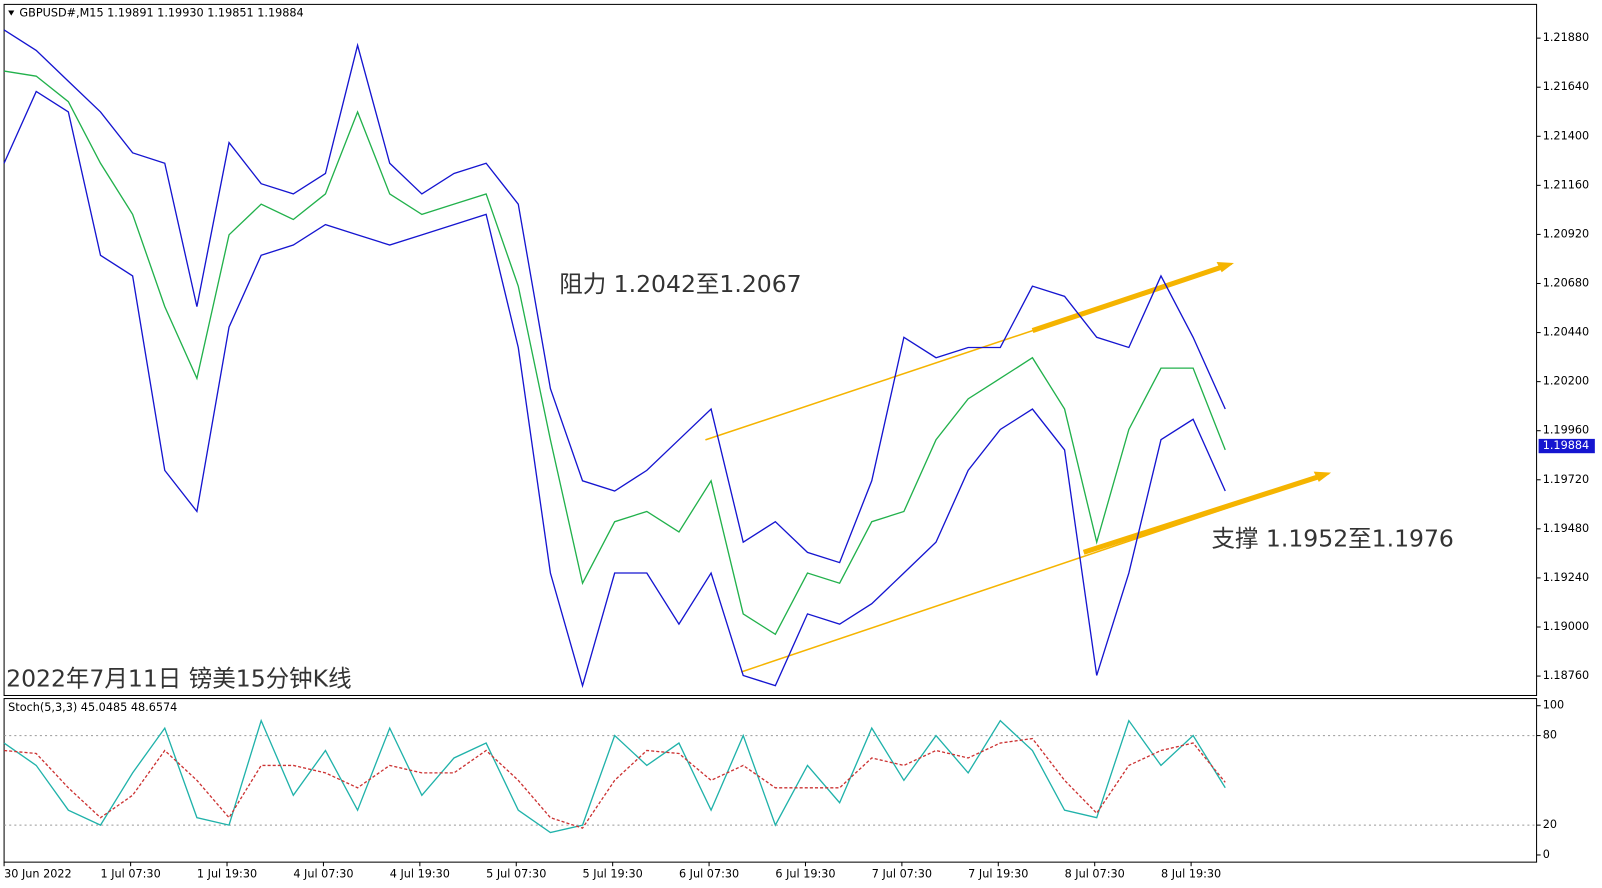  I want to click on y-tick-label: 1.20680, so click(1566, 282).